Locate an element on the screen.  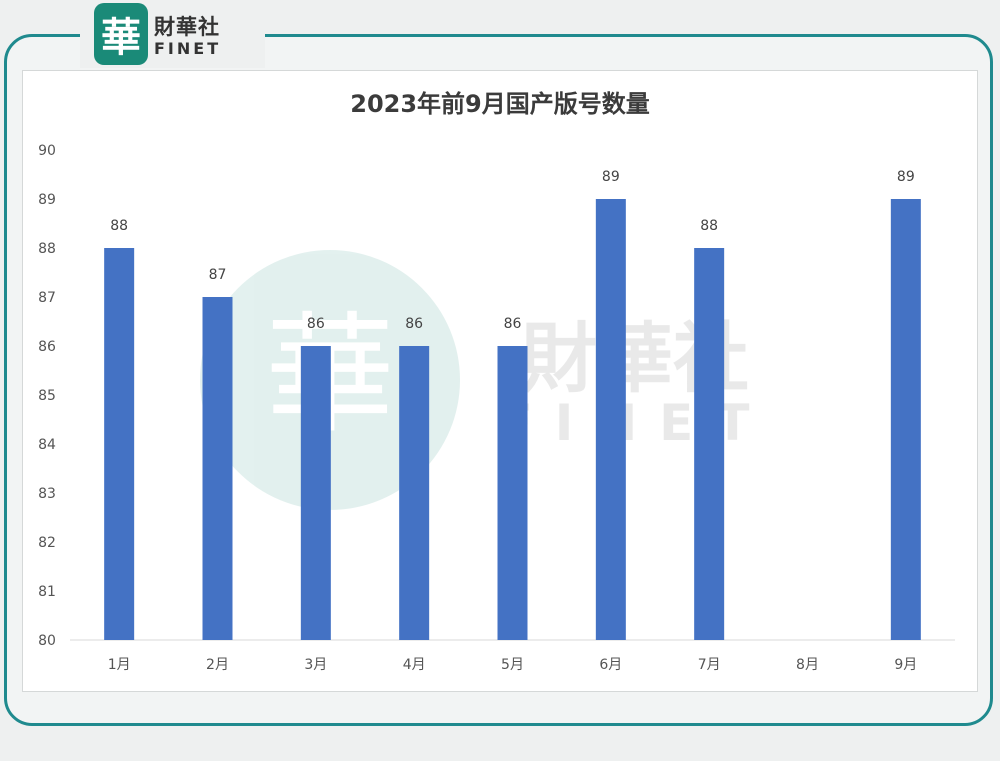
brand-seal-logo: 華 is located at coordinates (121, 34).